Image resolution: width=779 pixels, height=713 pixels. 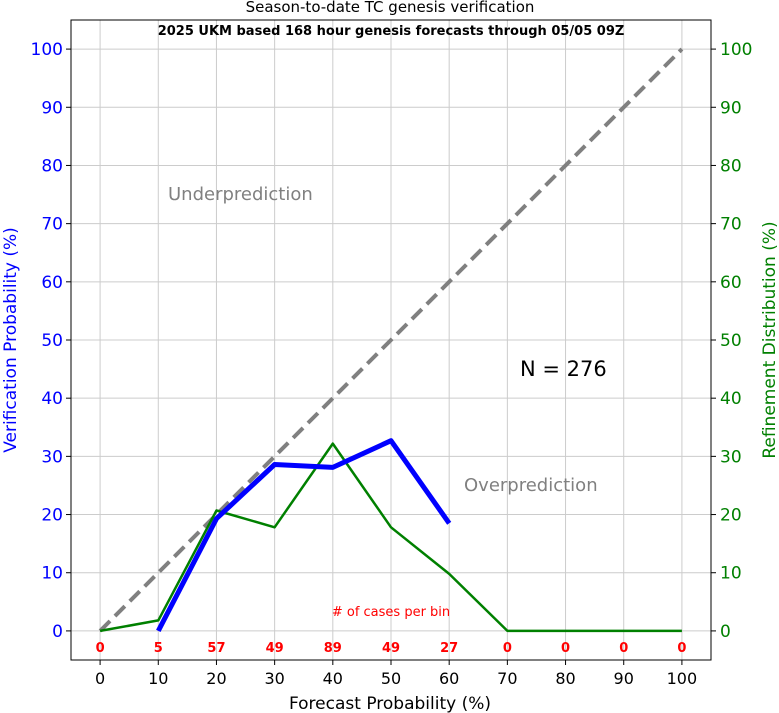 I want to click on y-tick-label-right: 90, so click(x=731, y=108).